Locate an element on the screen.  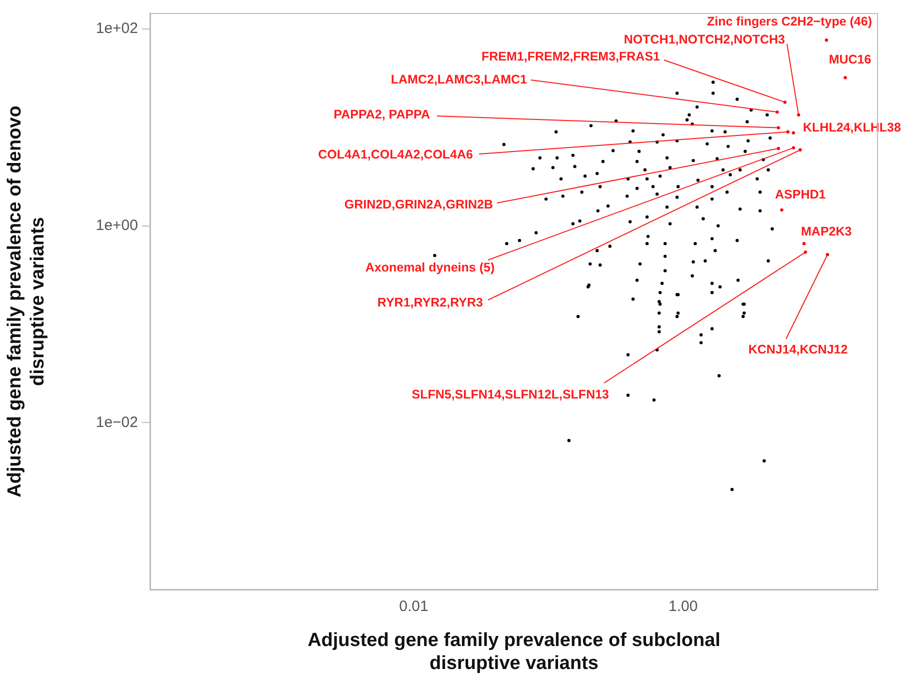
annotation: MUC16 is located at coordinates (850, 59).